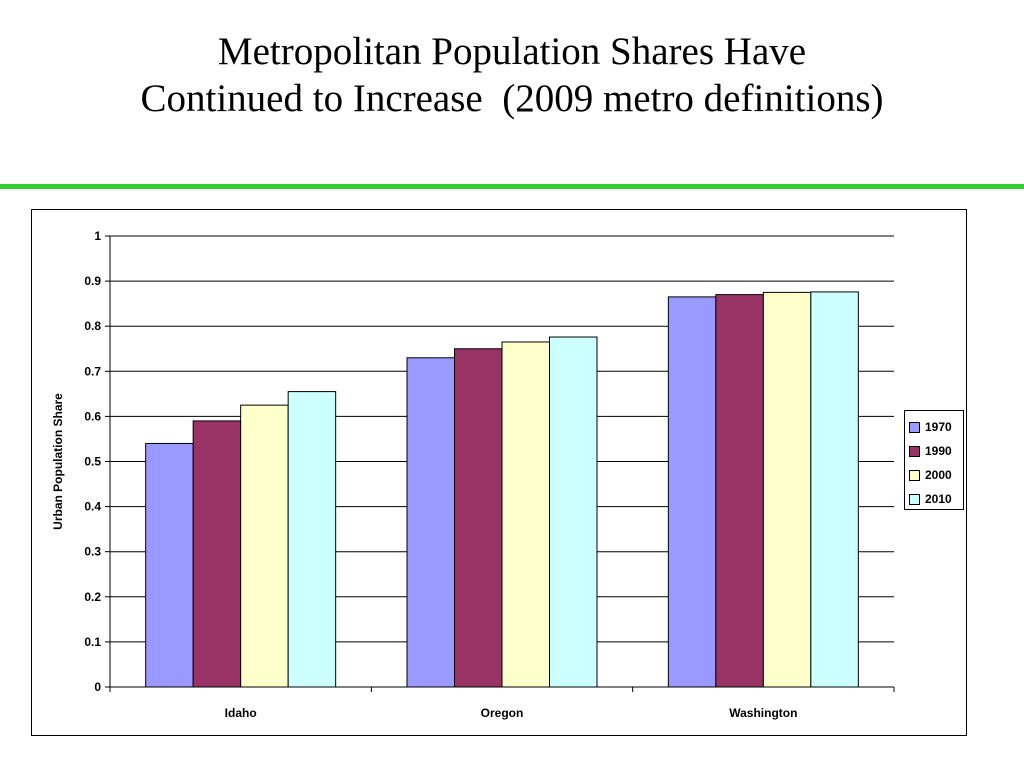 The width and height of the screenshot is (1024, 768). What do you see at coordinates (58, 461) in the screenshot?
I see `y-axis-label: Urban Population Share` at bounding box center [58, 461].